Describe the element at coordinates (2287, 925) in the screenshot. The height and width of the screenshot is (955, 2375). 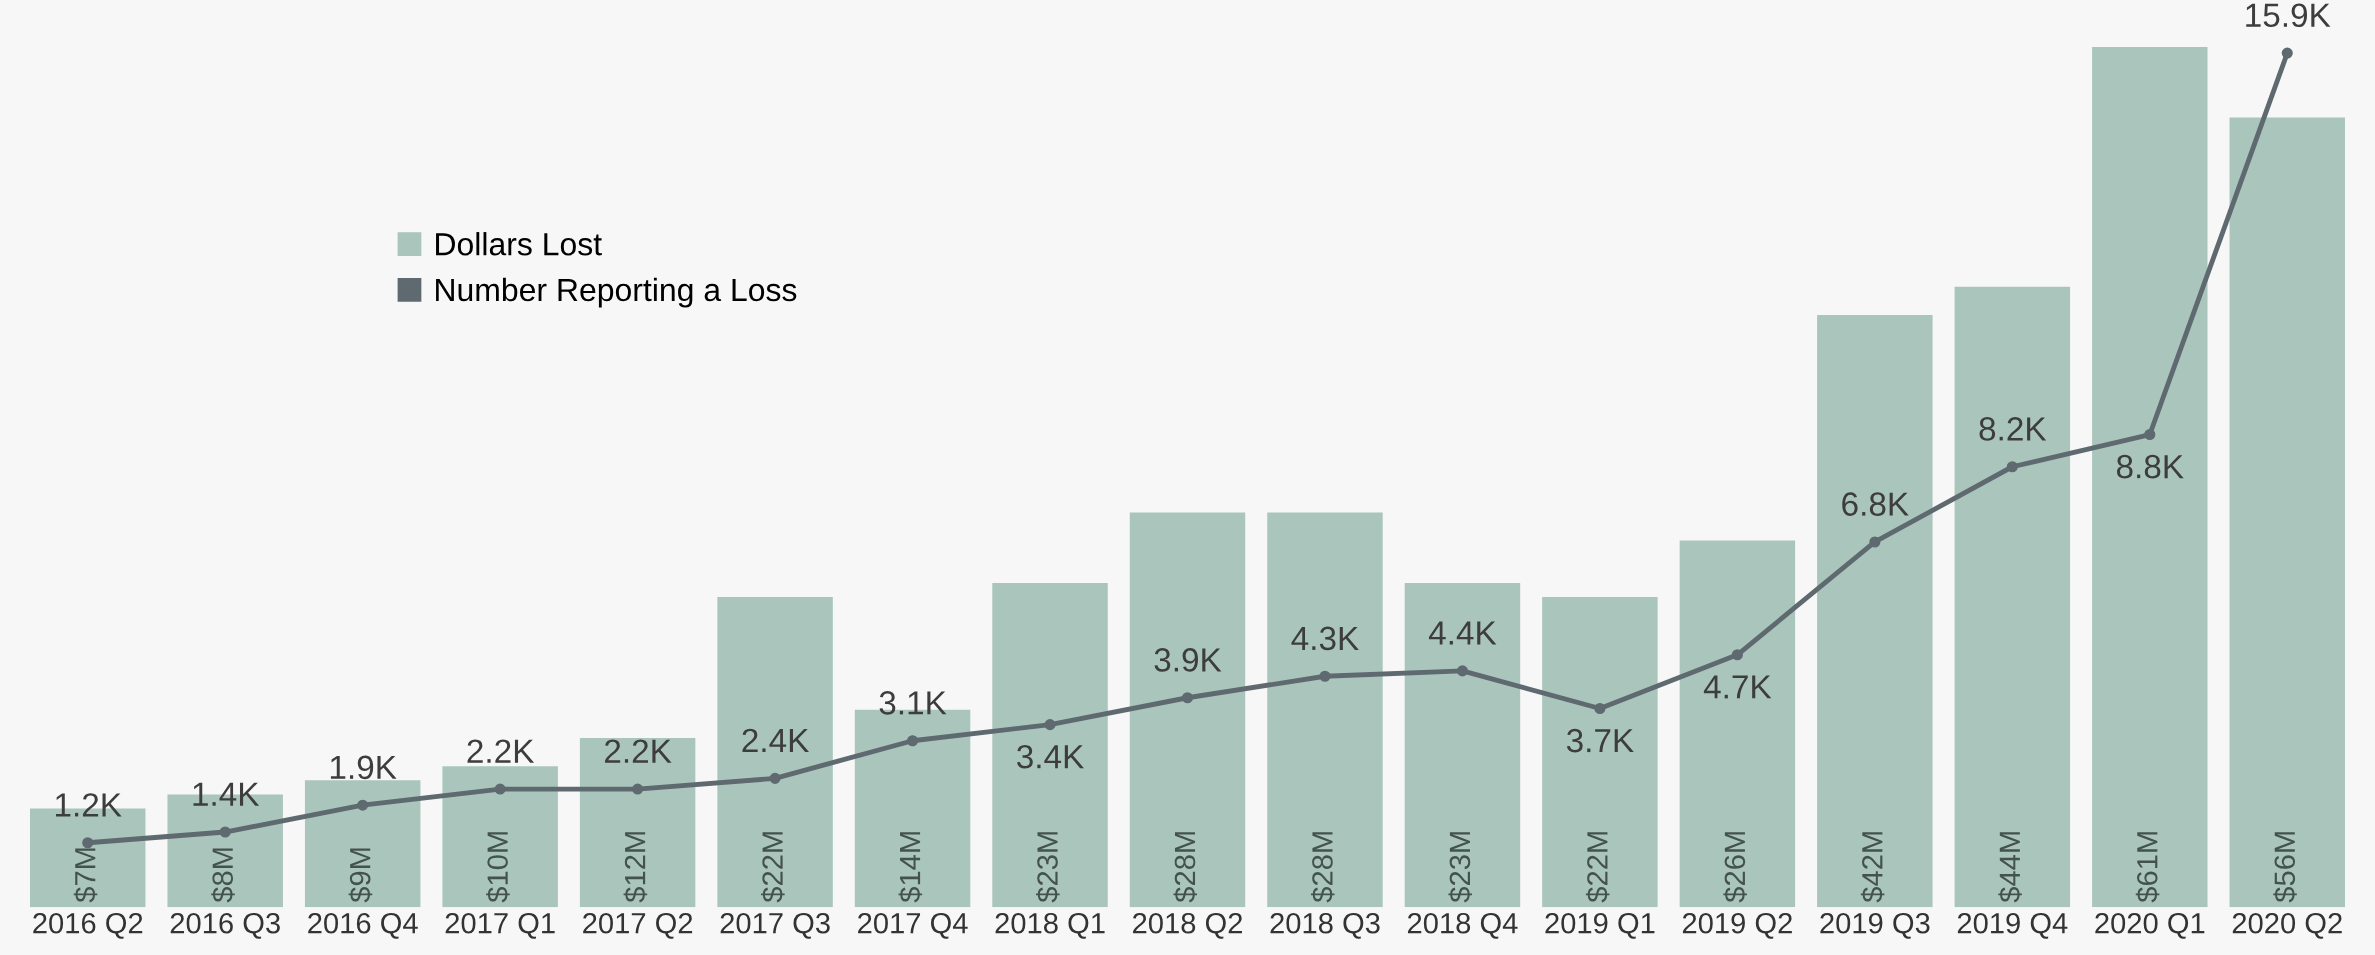
I see `x-tick-label: 2020 Q2` at that location.